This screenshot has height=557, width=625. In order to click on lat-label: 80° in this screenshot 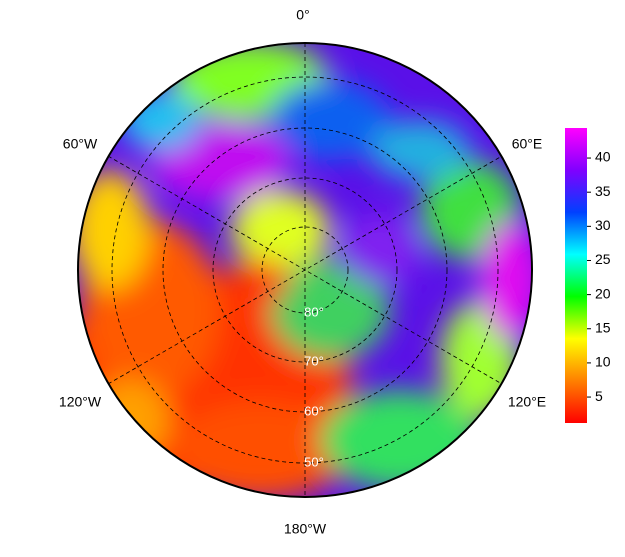, I will do `click(314, 311)`.